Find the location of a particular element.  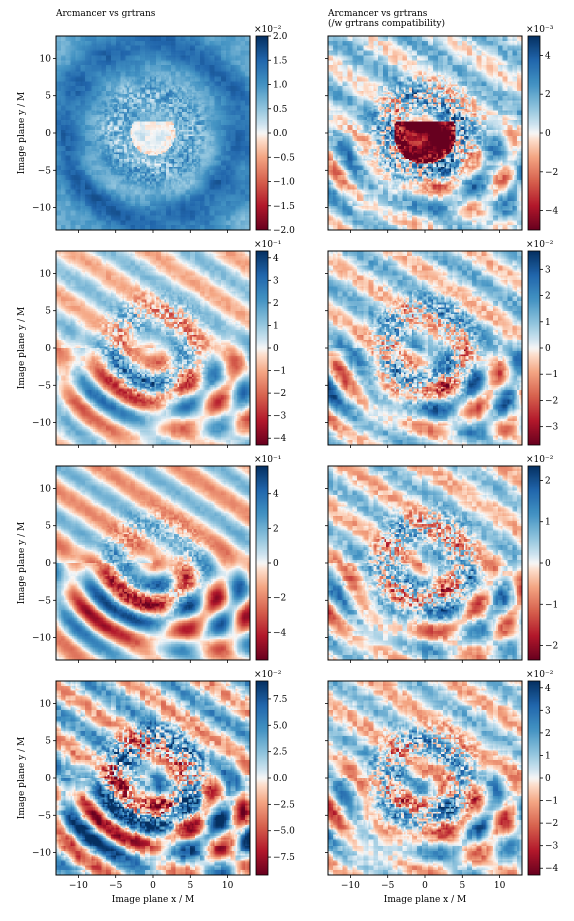

panel-title-line: (/w grtrans compatibility) is located at coordinates (386, 23).